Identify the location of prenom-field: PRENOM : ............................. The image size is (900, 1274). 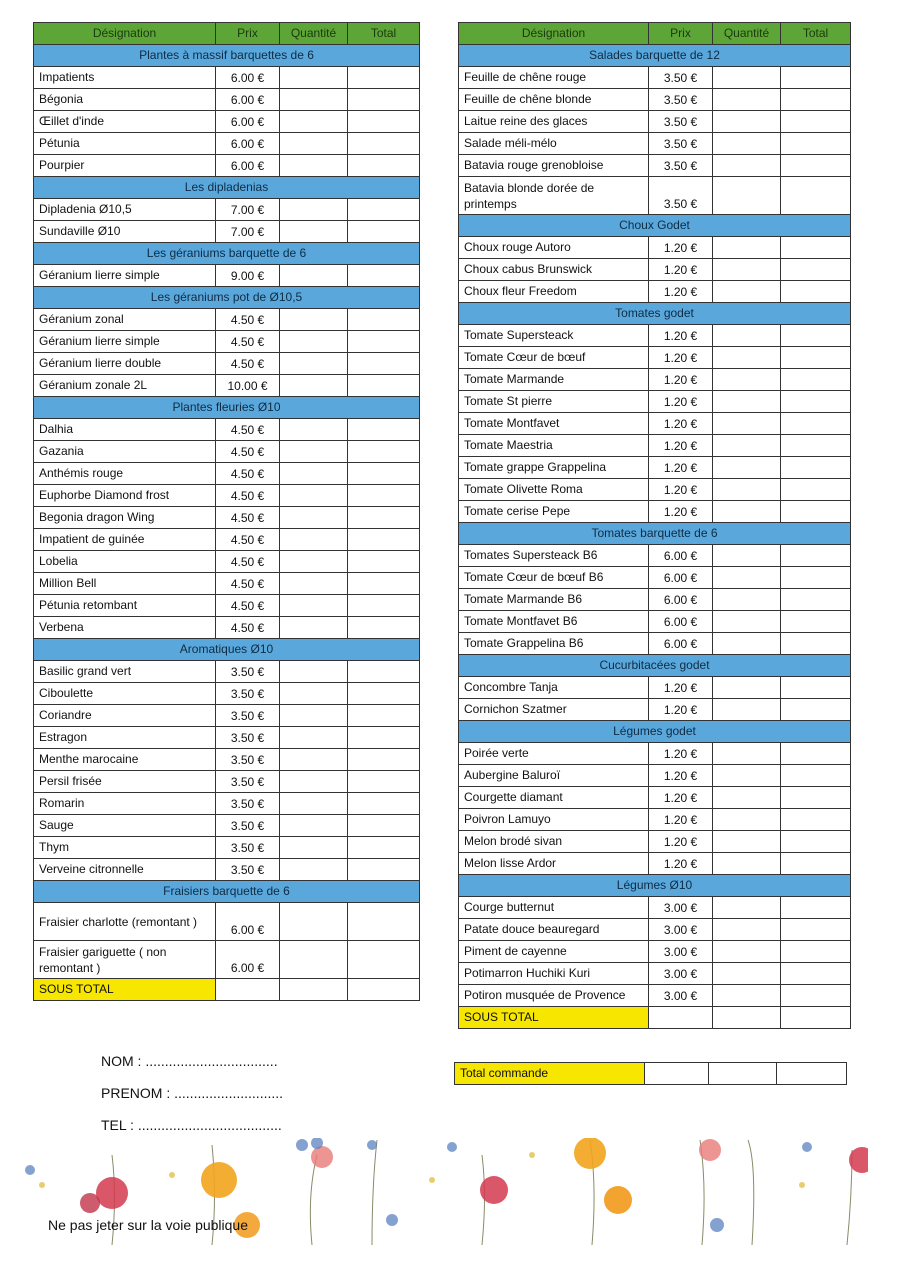
(192, 1093).